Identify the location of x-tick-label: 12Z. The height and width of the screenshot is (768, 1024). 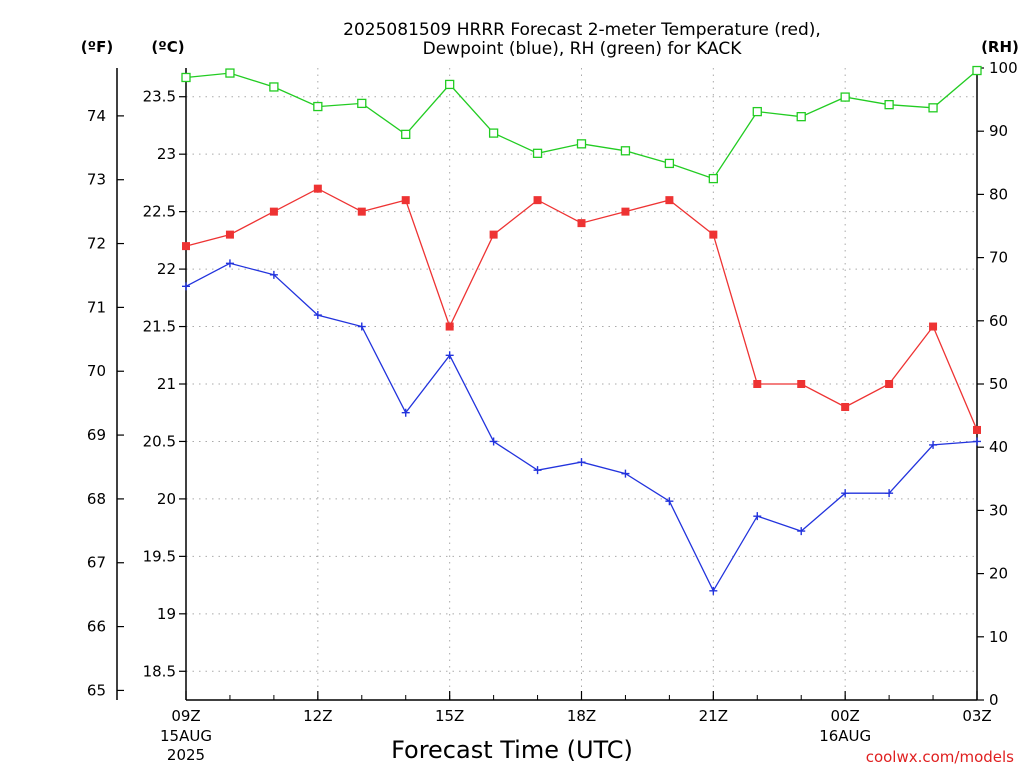
(317, 716).